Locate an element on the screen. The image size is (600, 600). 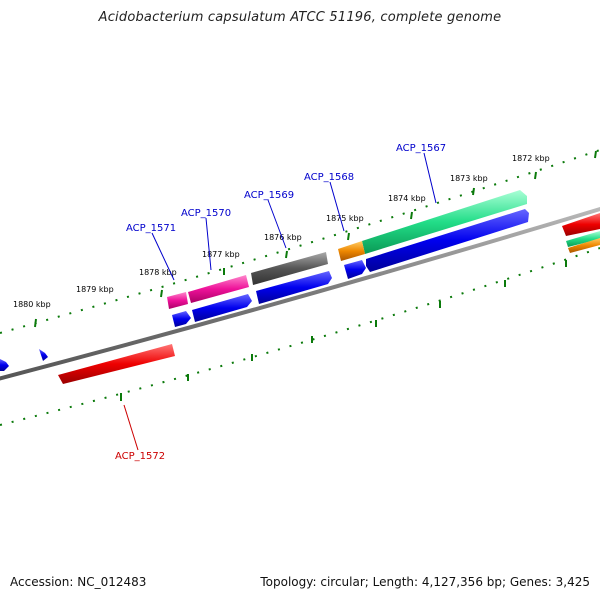
ruler-label-1873: 1873 kbp is located at coordinates (469, 178).